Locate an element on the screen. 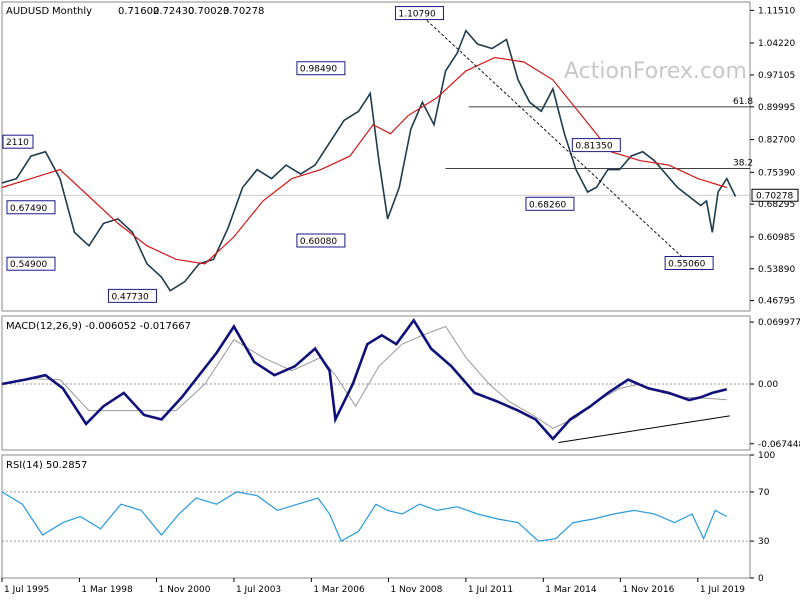 This screenshot has height=600, width=800. price-annotation-label: 2110 is located at coordinates (17, 143).